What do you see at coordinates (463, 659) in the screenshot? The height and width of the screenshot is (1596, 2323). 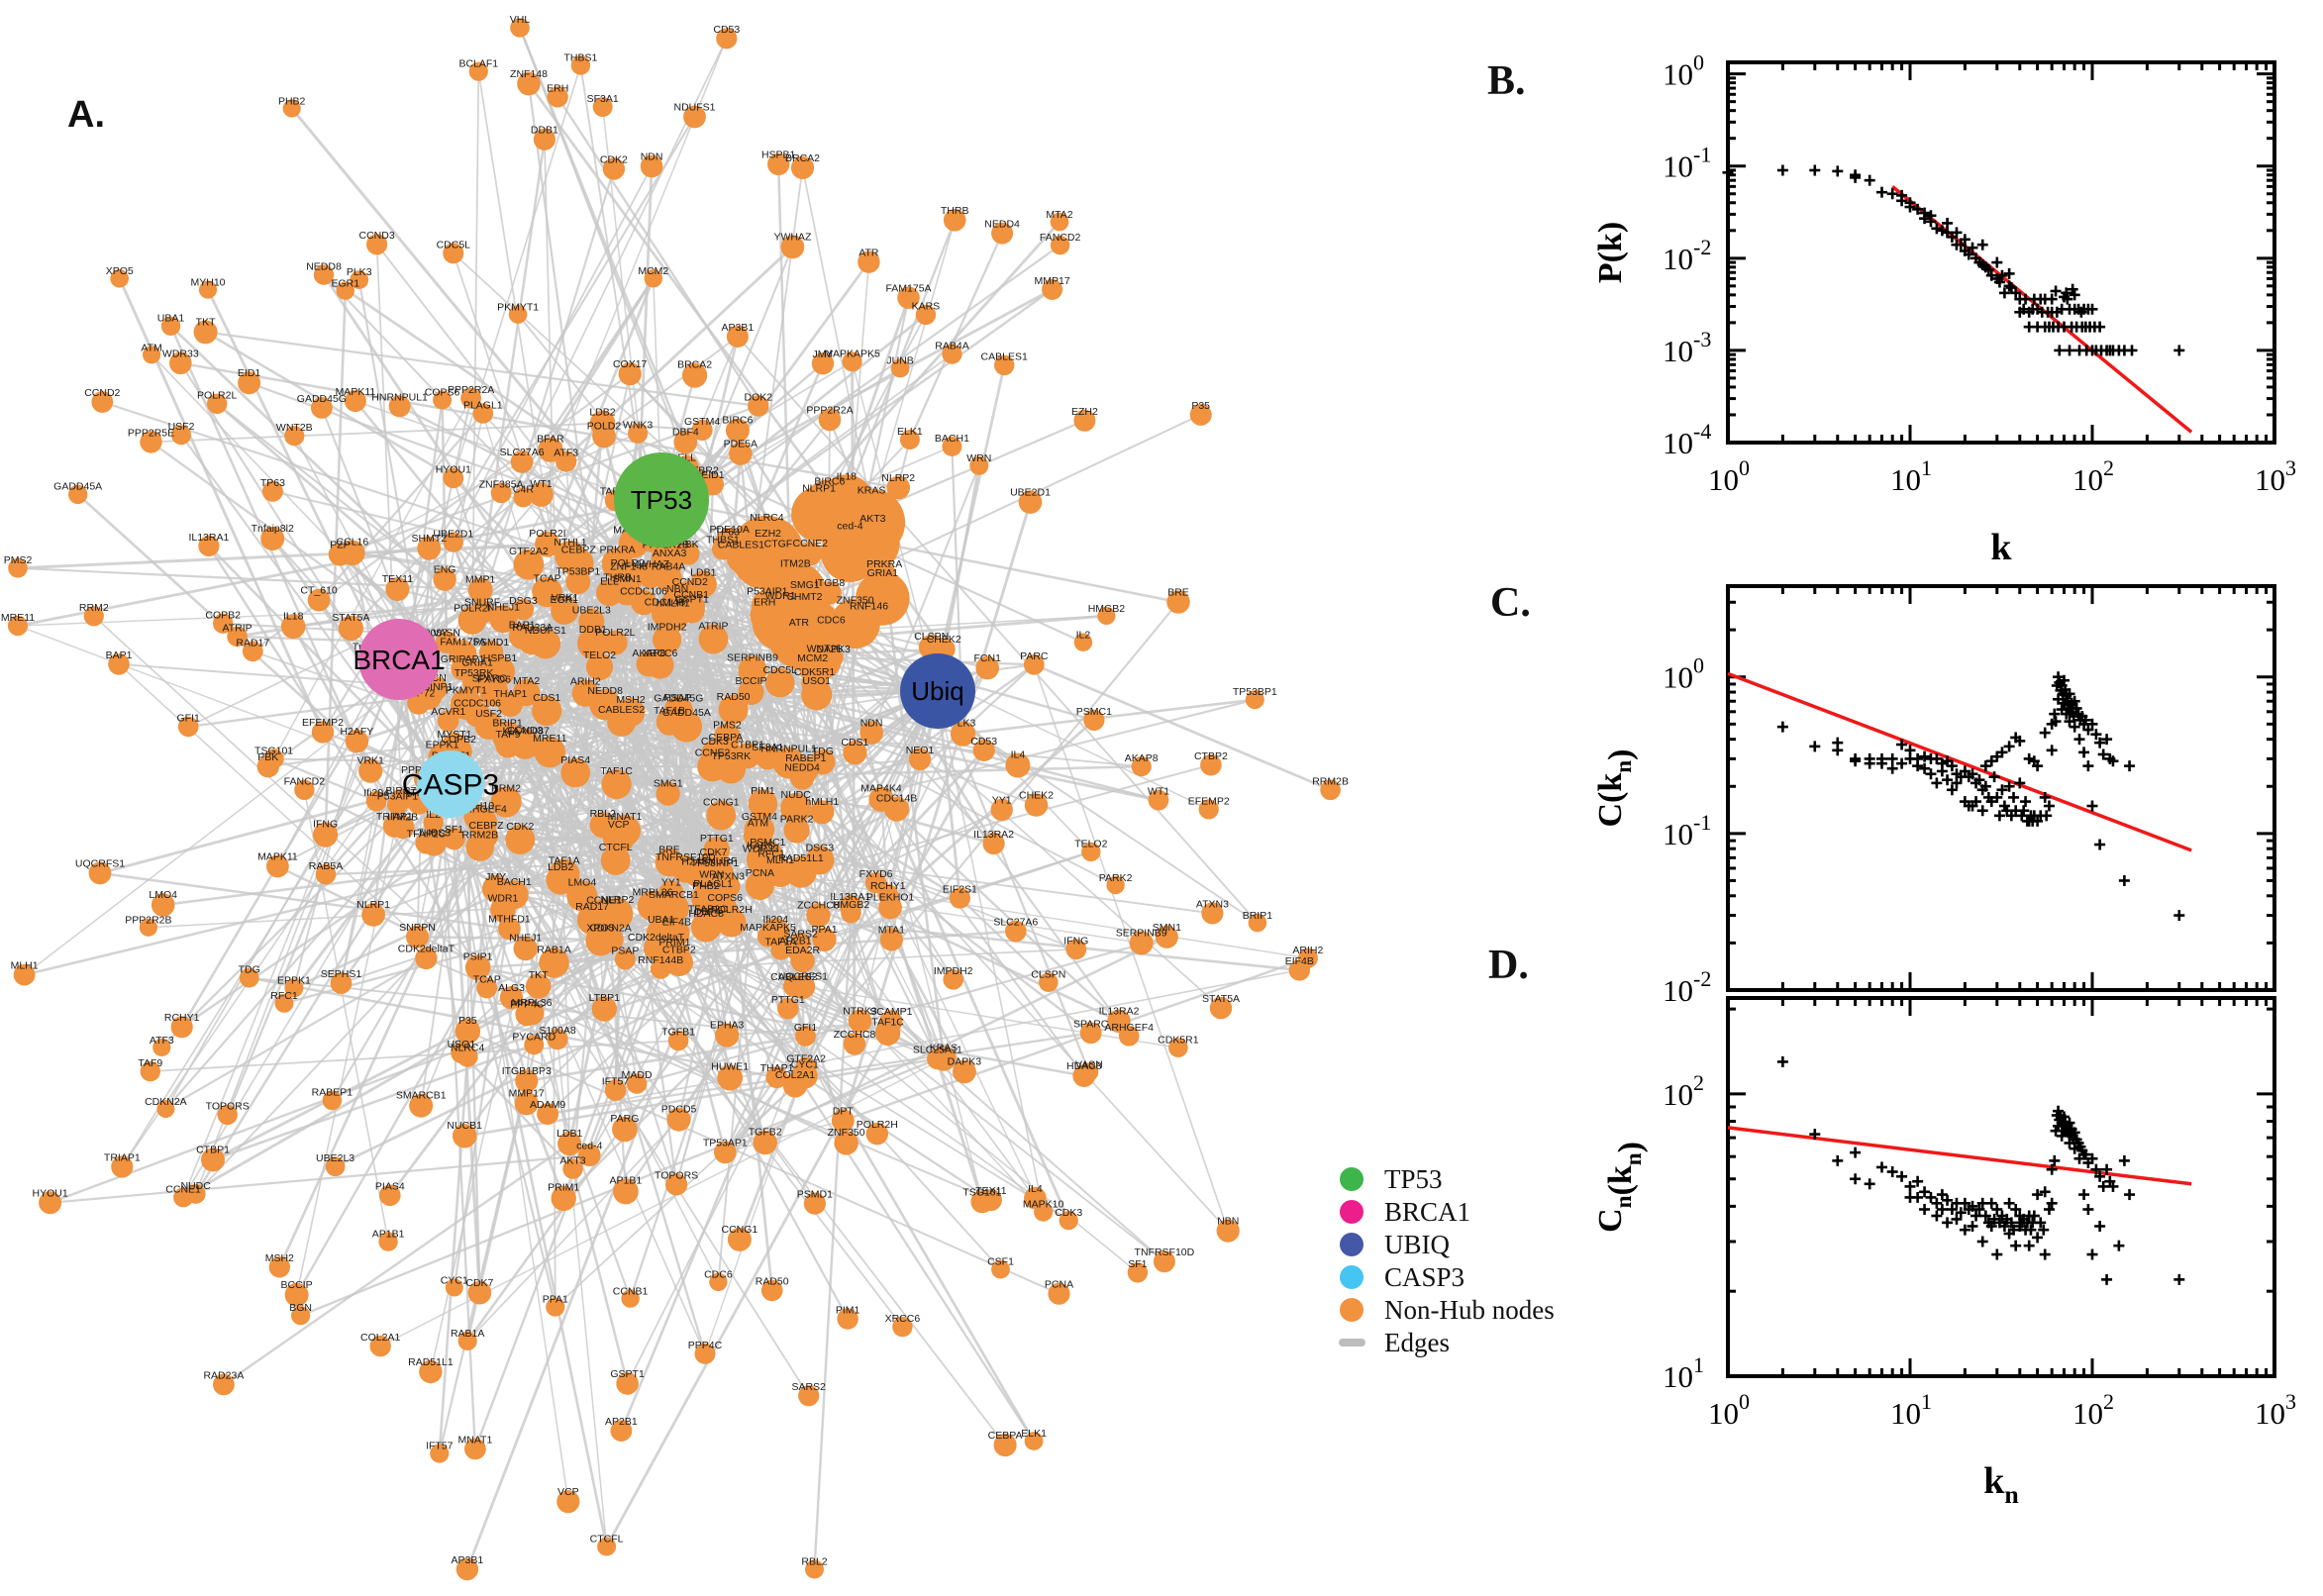 I see `network-node-label: GRIPAP1` at bounding box center [463, 659].